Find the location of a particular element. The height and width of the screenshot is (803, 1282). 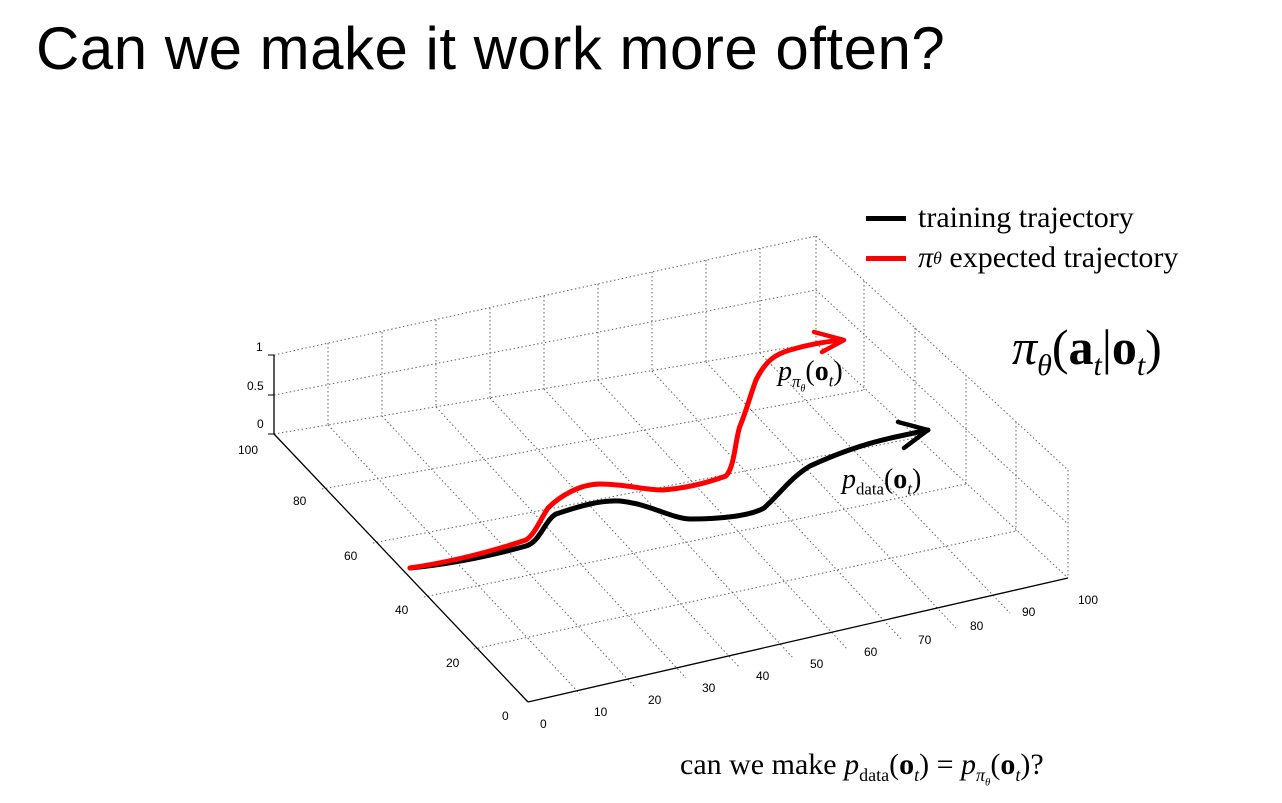

pdata-data: data is located at coordinates (870, 489).